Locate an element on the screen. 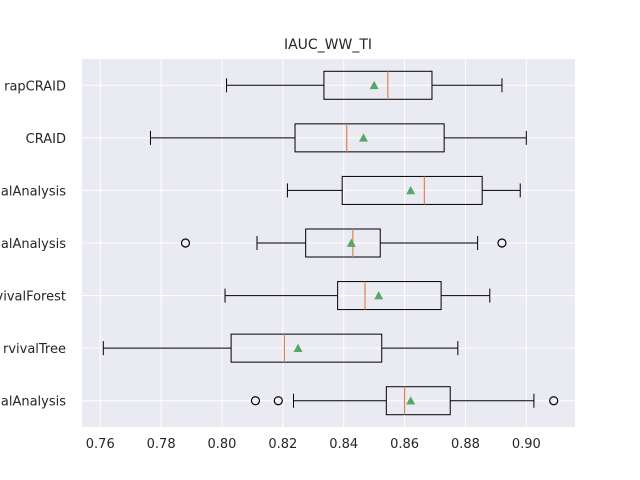 This screenshot has height=480, width=640. x-tick-label: 0.76 is located at coordinates (100, 444).